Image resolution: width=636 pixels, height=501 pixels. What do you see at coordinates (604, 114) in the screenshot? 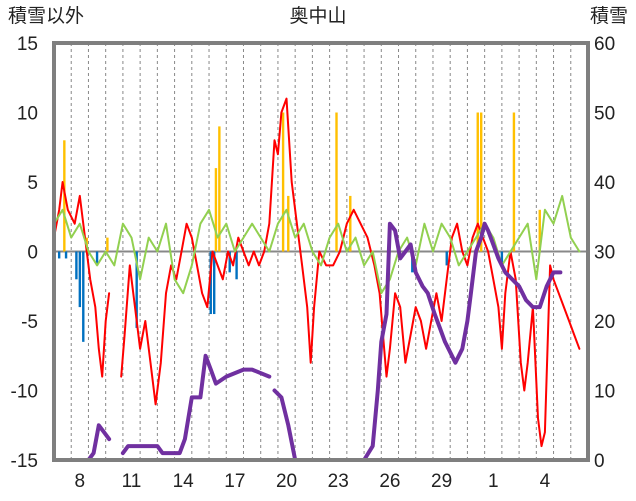
I see `right-tick-label: 50` at bounding box center [604, 114].